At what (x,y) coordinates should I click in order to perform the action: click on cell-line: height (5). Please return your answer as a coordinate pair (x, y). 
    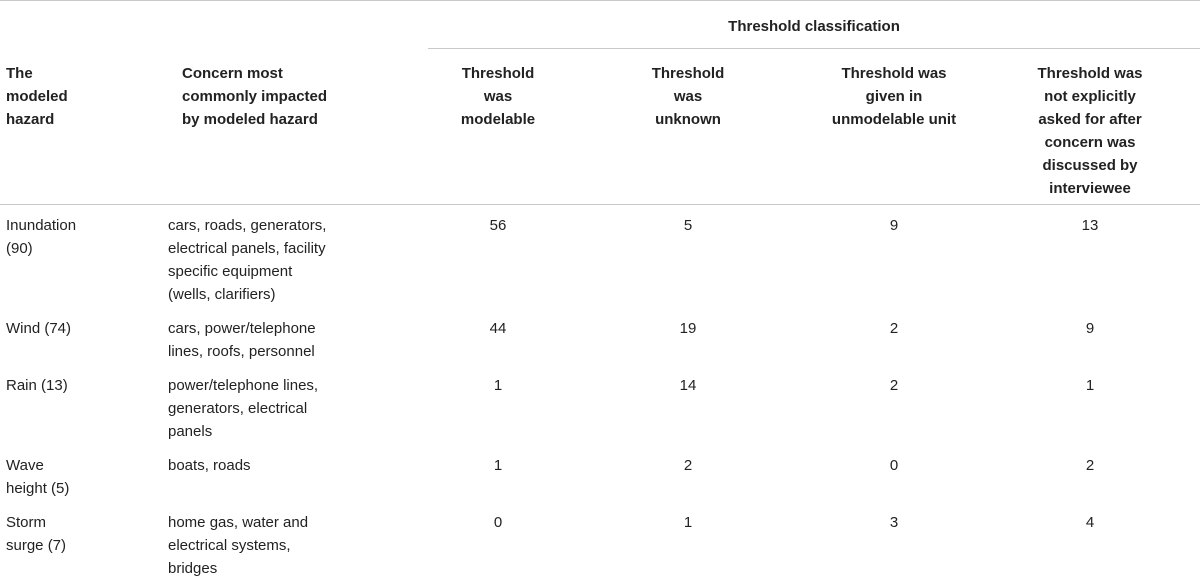
    Looking at the image, I should click on (38, 488).